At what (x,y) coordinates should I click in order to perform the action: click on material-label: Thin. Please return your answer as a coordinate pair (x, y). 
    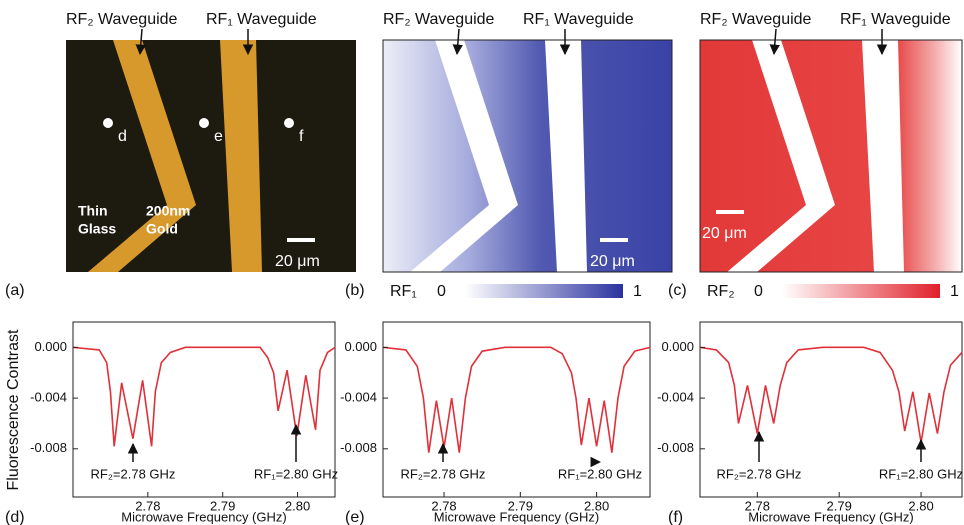
    Looking at the image, I should click on (93, 211).